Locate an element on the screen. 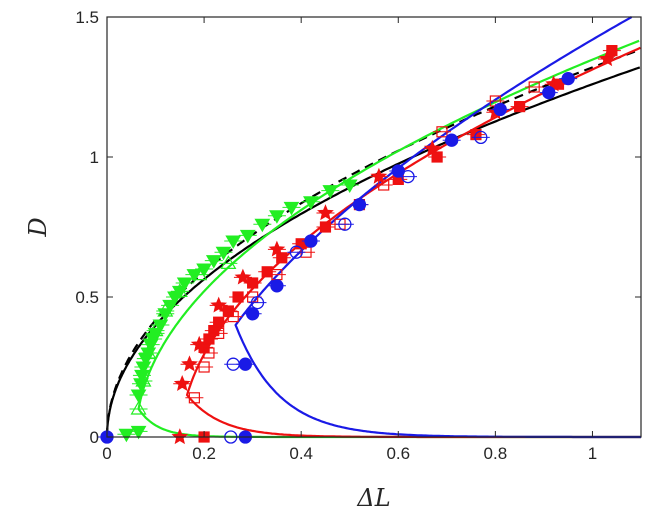  x-tick-label: 0.8 is located at coordinates (496, 453).